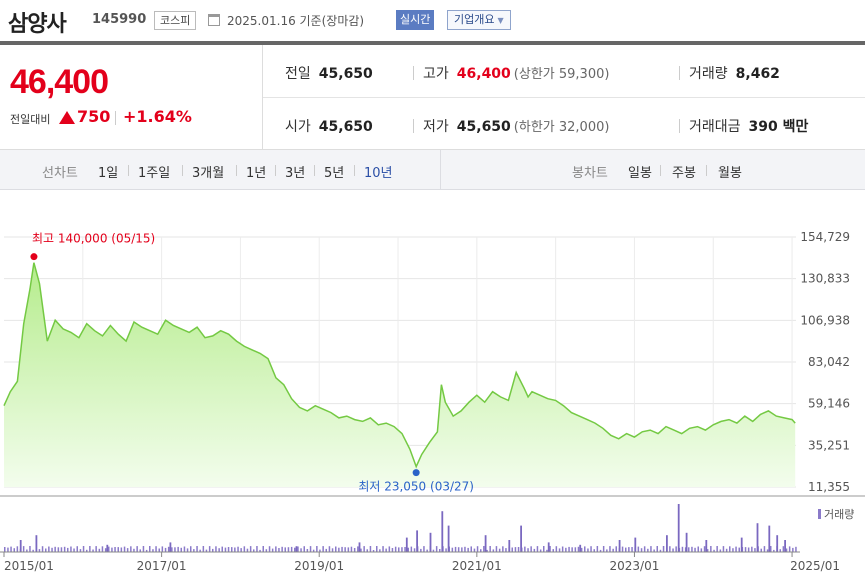 This screenshot has width=865, height=586. What do you see at coordinates (131, 97) in the screenshot?
I see `price-box: 46,400 전일대비 750 +1.64%` at bounding box center [131, 97].